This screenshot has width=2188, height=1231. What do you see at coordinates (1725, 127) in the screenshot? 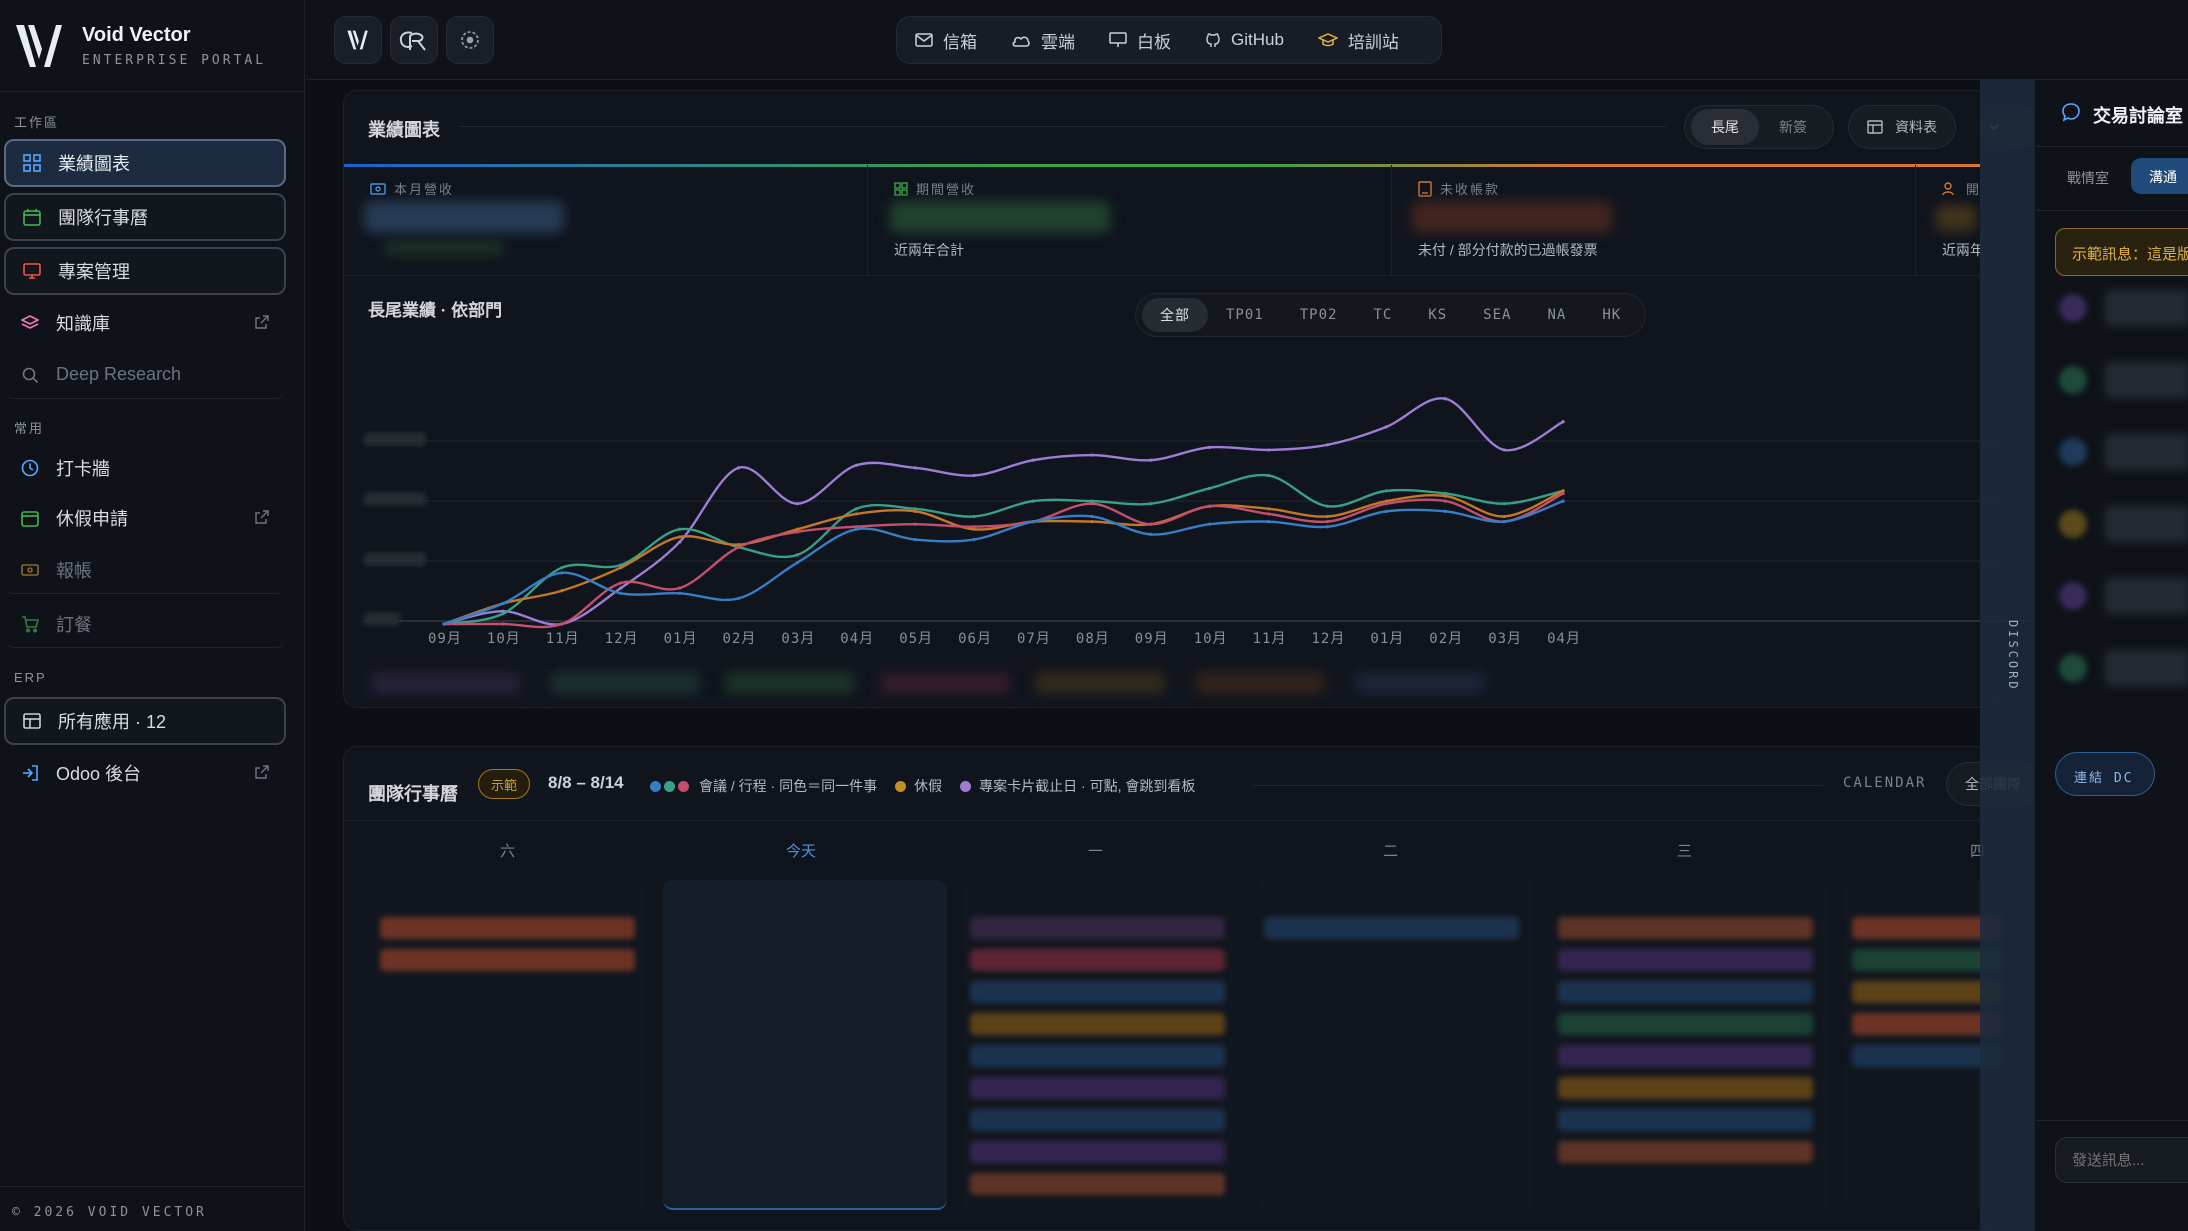
I see `toggle-longtail: 長尾` at bounding box center [1725, 127].